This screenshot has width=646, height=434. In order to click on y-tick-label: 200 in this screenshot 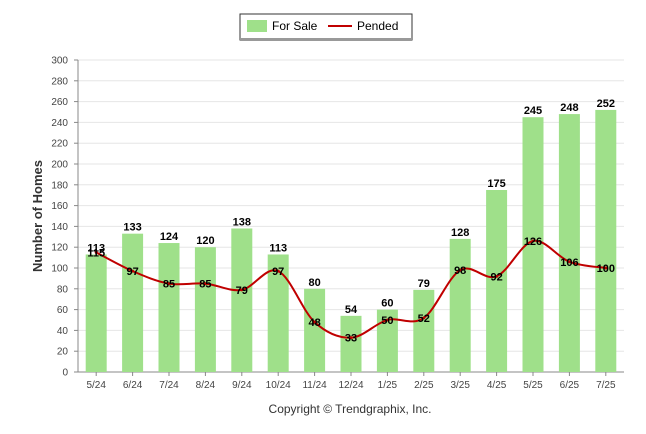, I will do `click(59, 165)`.